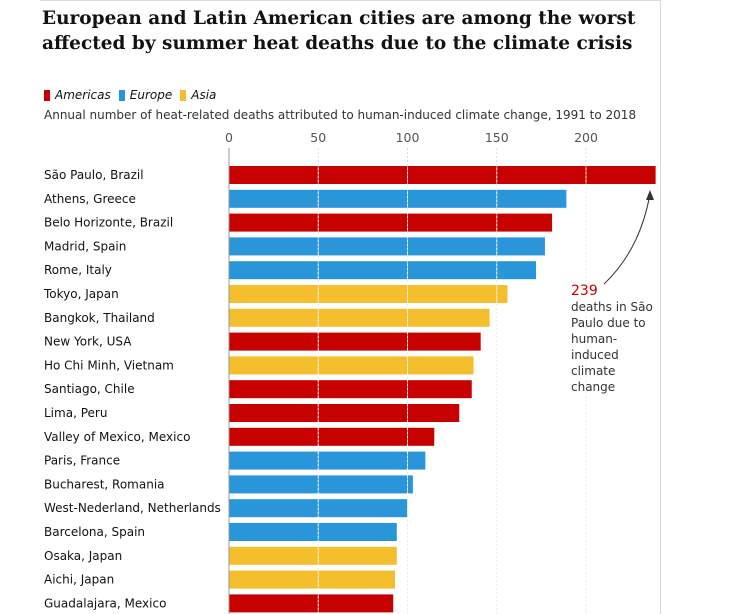  Describe the element at coordinates (408, 137) in the screenshot. I see `x-tick-label: 100` at that location.